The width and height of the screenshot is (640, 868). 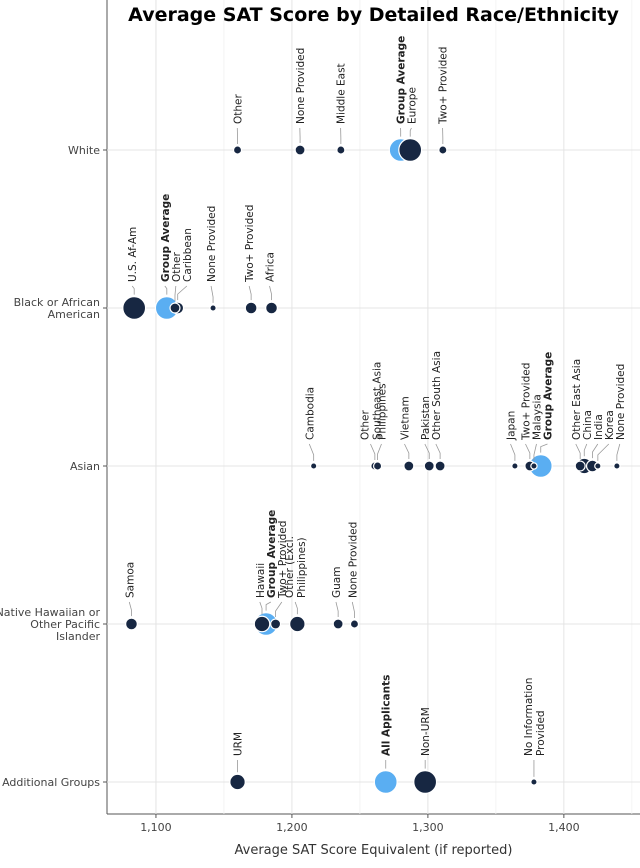 What do you see at coordinates (564, 827) in the screenshot?
I see `x-tick-label: 1,400` at bounding box center [564, 827].